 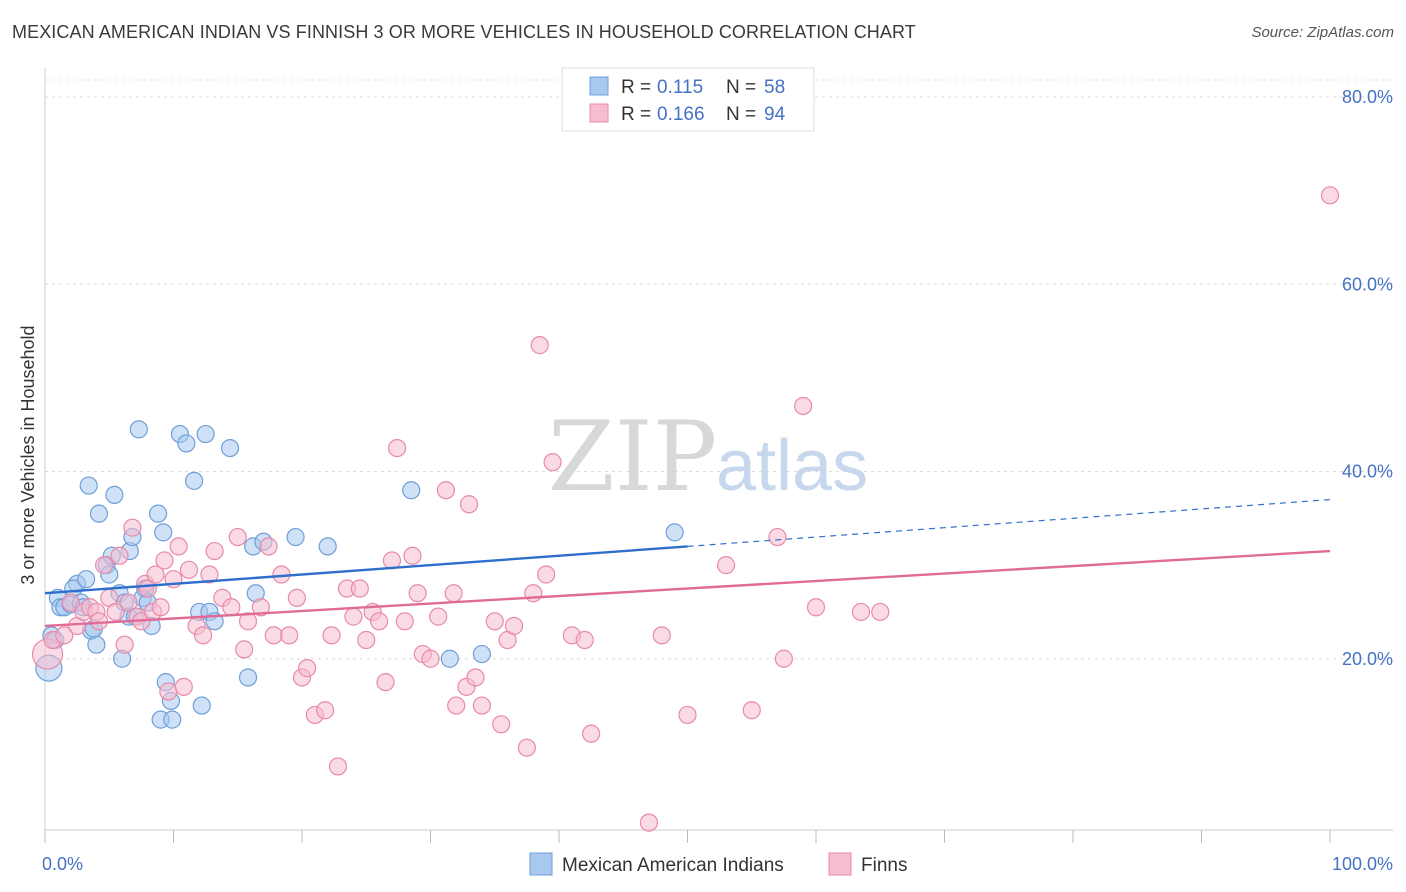 What do you see at coordinates (1367, 97) in the screenshot?
I see `y-tick-label-80: 80.0%` at bounding box center [1367, 97].